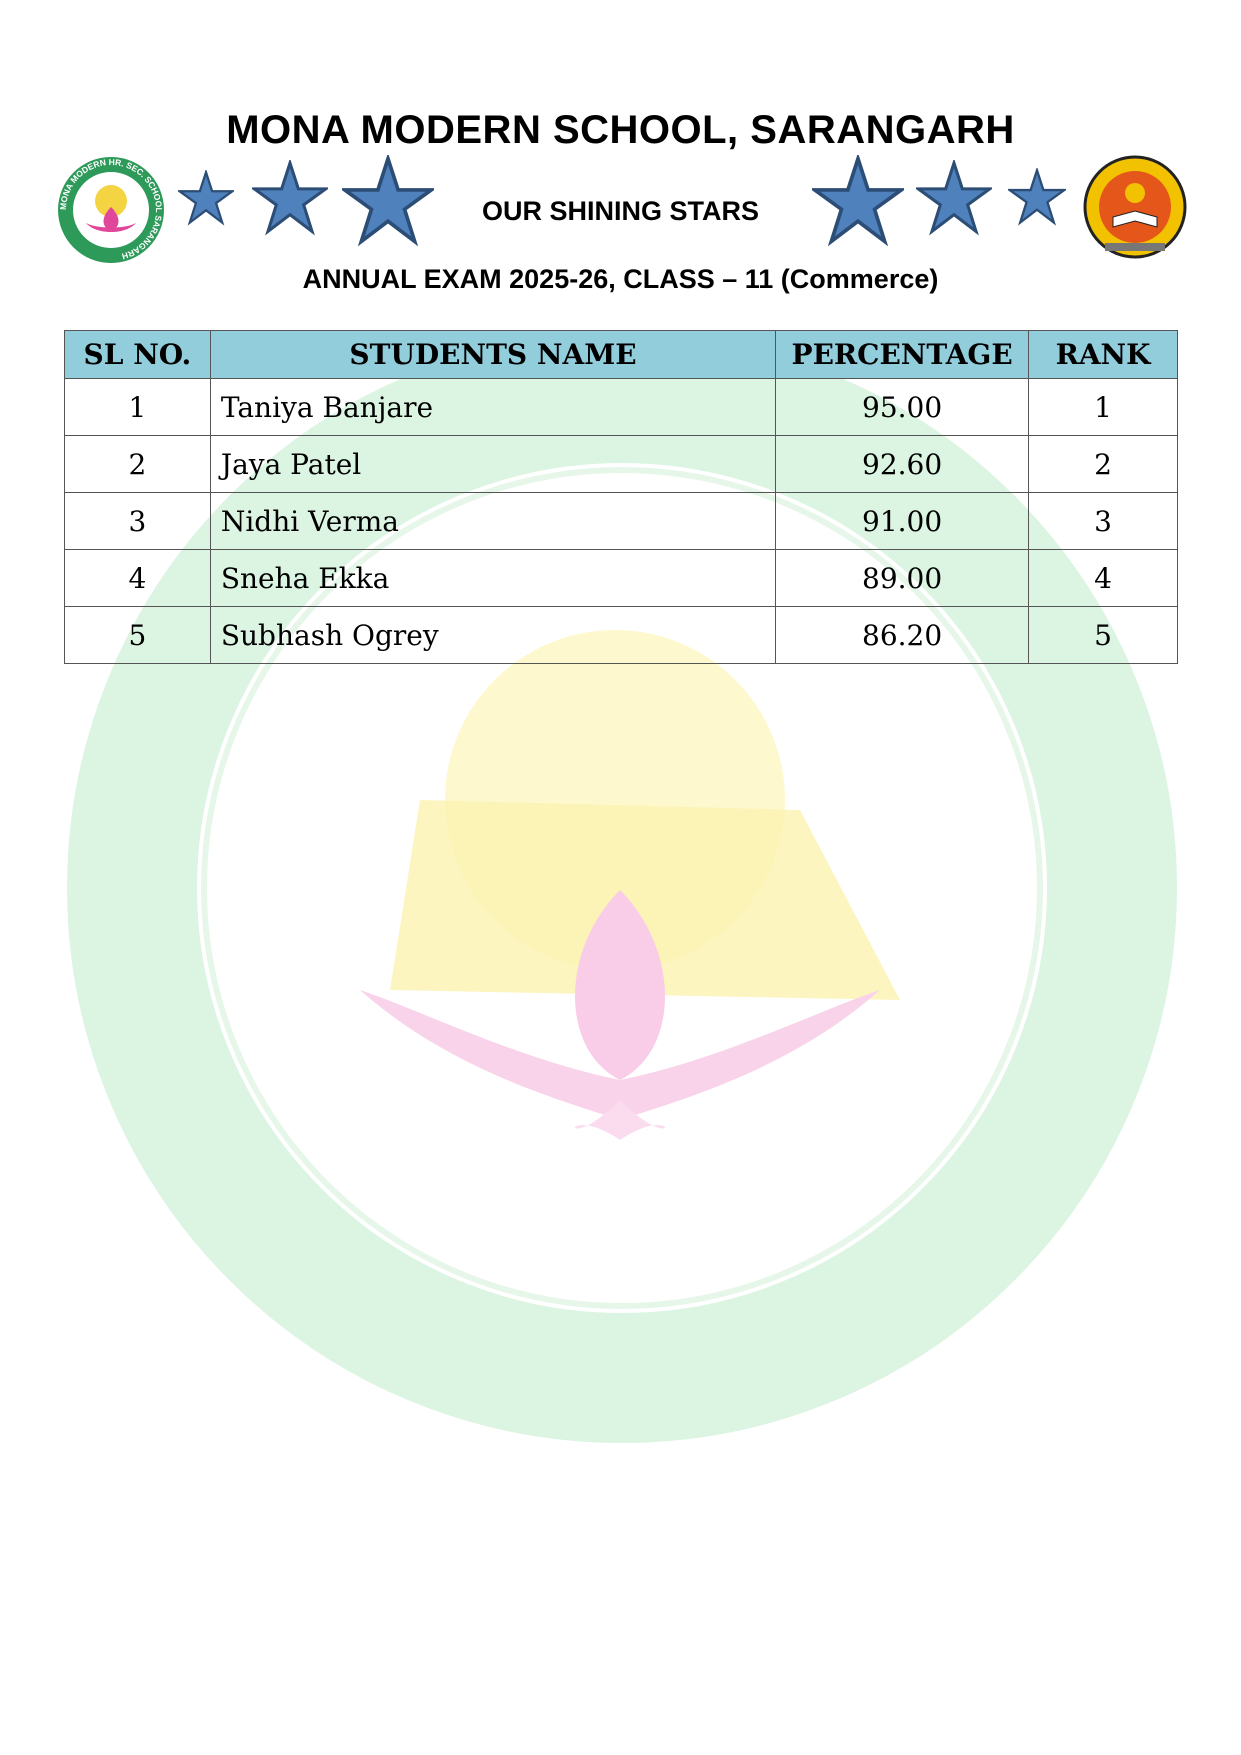 This screenshot has height=1755, width=1241. I want to click on cell-rank: 1, so click(1103, 407).